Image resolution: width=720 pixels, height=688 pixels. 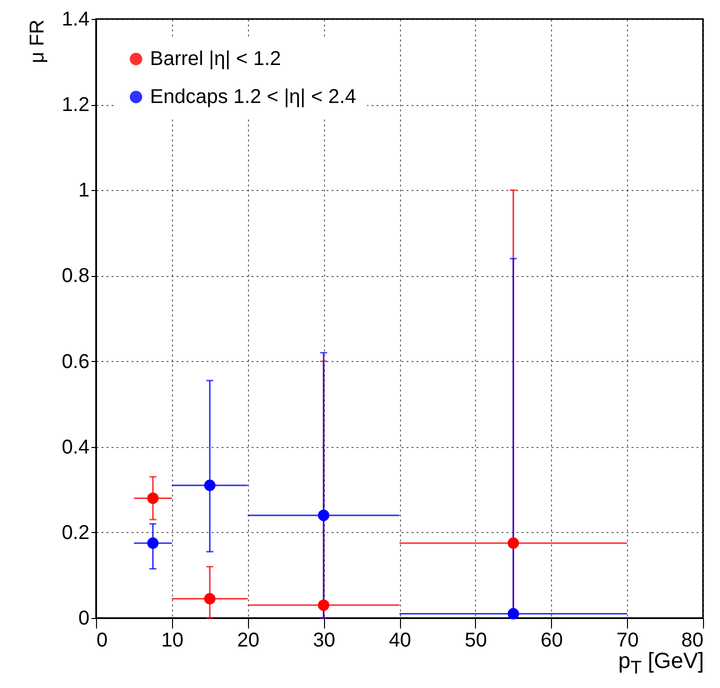 I want to click on x-tick-label: 0, so click(x=102, y=641).